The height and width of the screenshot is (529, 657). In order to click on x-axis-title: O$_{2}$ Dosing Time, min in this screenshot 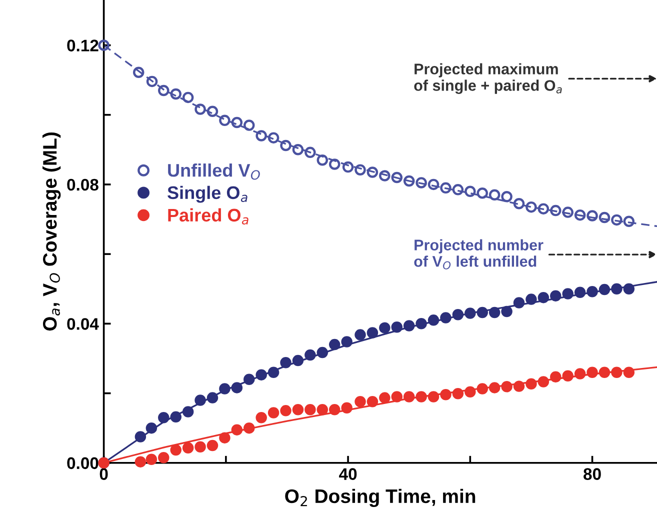, I will do `click(380, 498)`.